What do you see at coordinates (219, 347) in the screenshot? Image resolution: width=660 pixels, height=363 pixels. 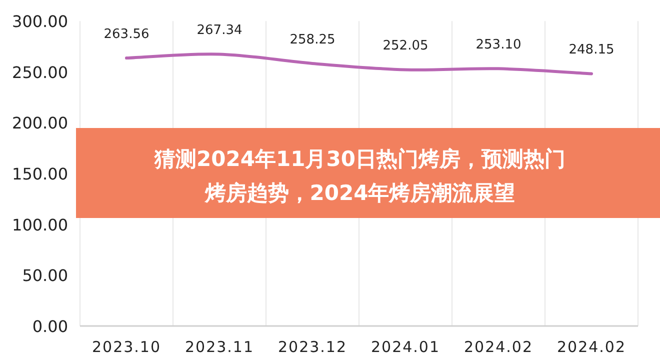 I see `x-tick-label: 2023.11` at bounding box center [219, 347].